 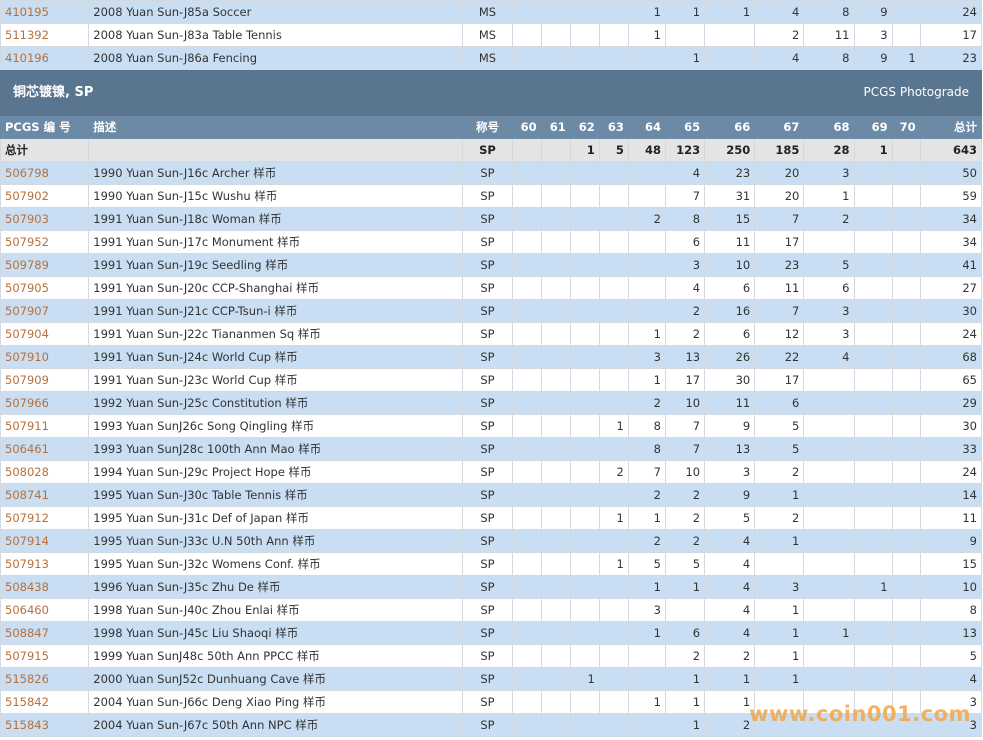 I want to click on pcgs-number-link: 507902, so click(x=27, y=196).